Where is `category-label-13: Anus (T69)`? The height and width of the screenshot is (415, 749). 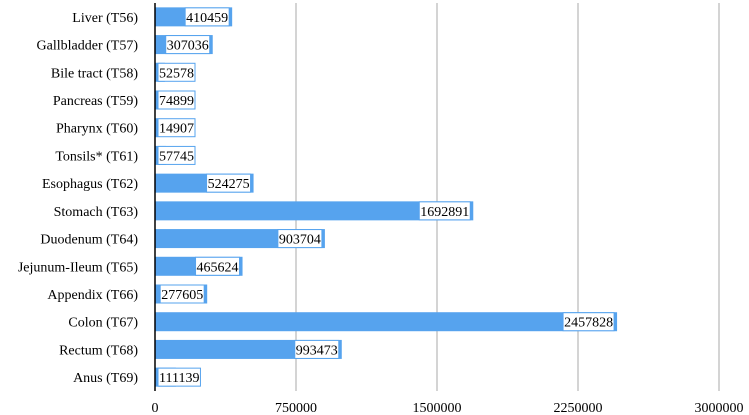
category-label-13: Anus (T69) is located at coordinates (105, 378).